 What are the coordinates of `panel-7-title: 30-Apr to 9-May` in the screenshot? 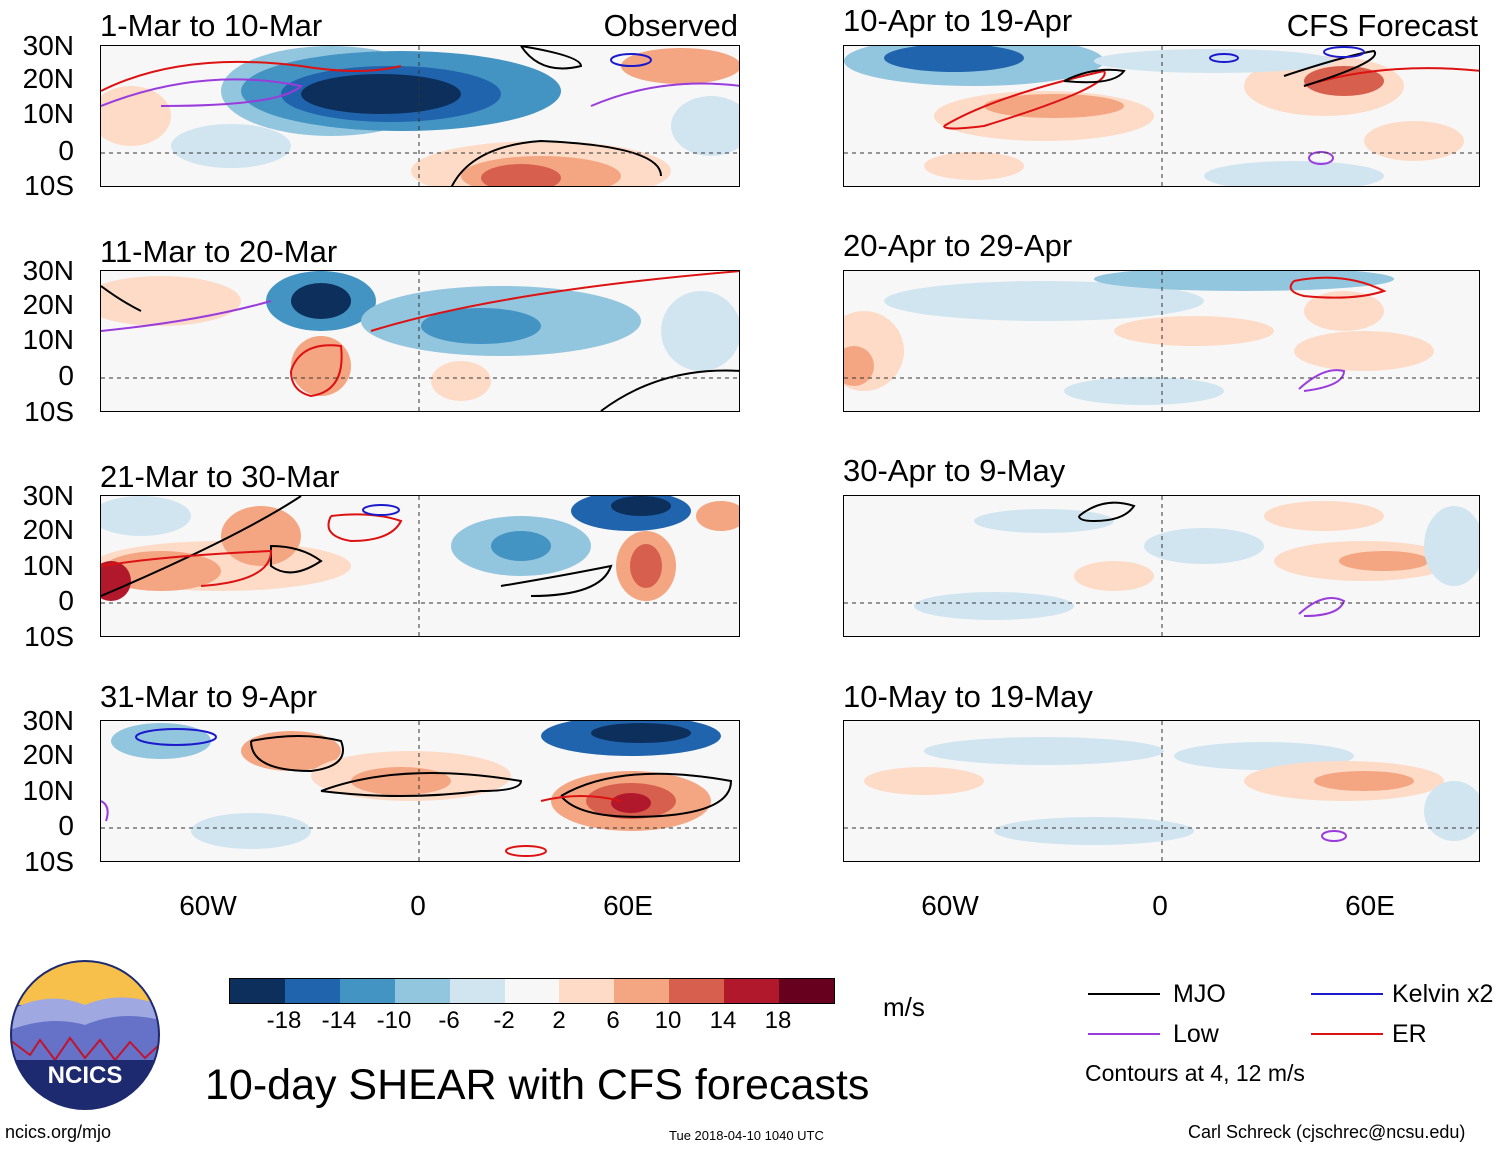 It's located at (954, 470).